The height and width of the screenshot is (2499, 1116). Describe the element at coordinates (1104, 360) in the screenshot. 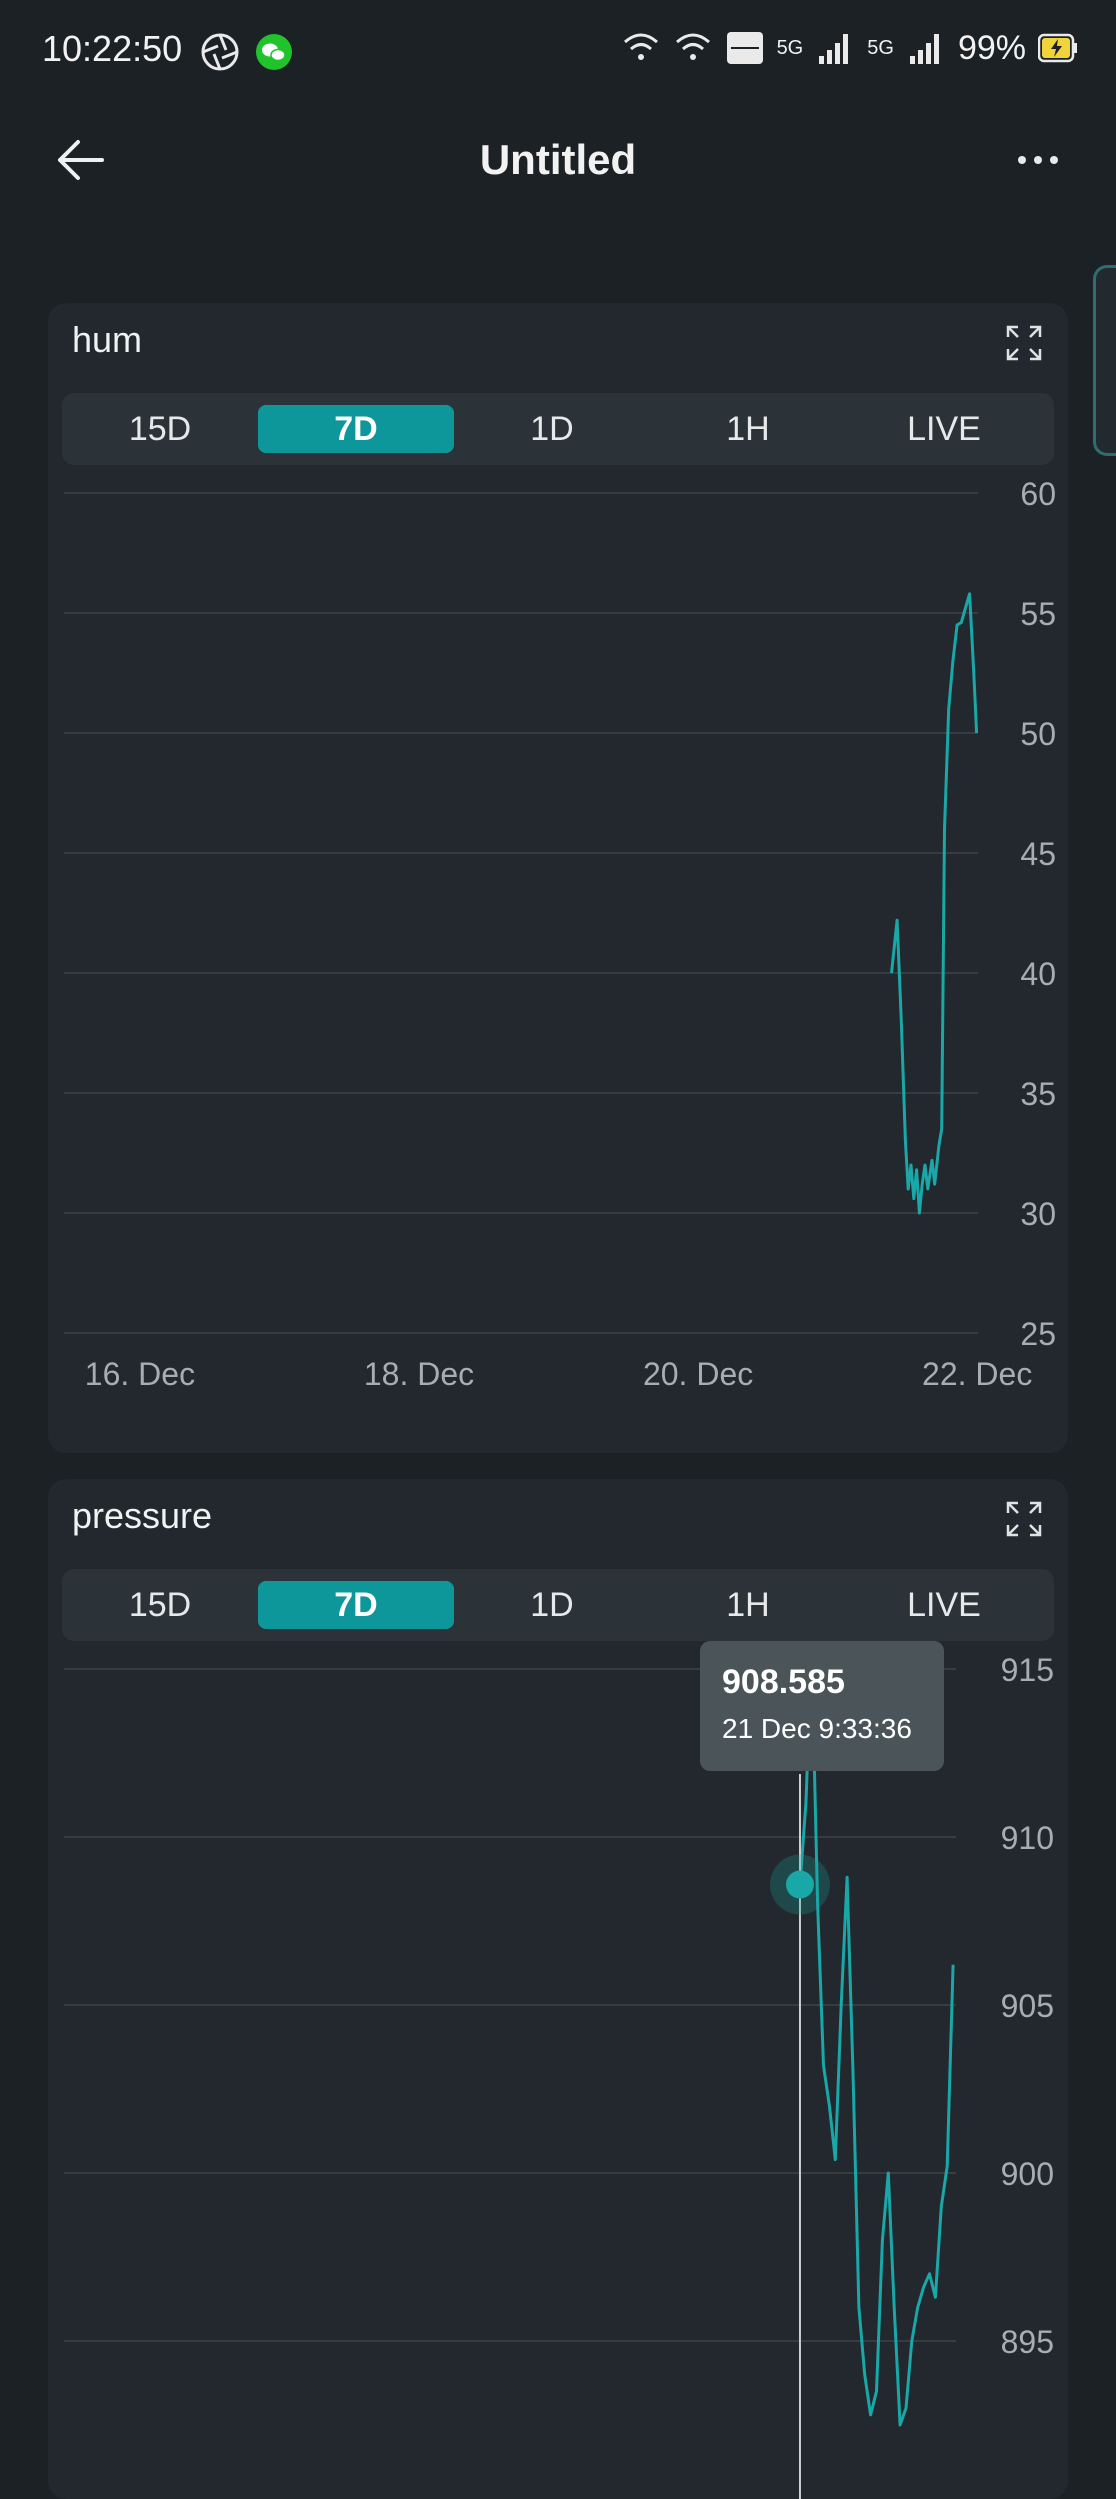

I see `side-drawer-handle` at that location.